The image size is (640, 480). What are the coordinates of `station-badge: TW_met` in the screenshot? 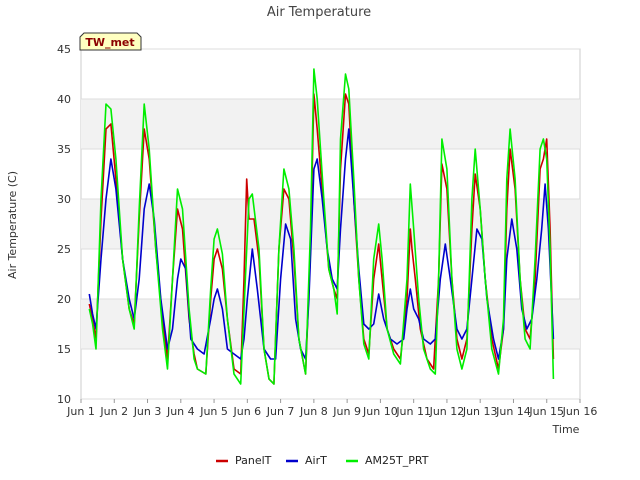 It's located at (110, 41).